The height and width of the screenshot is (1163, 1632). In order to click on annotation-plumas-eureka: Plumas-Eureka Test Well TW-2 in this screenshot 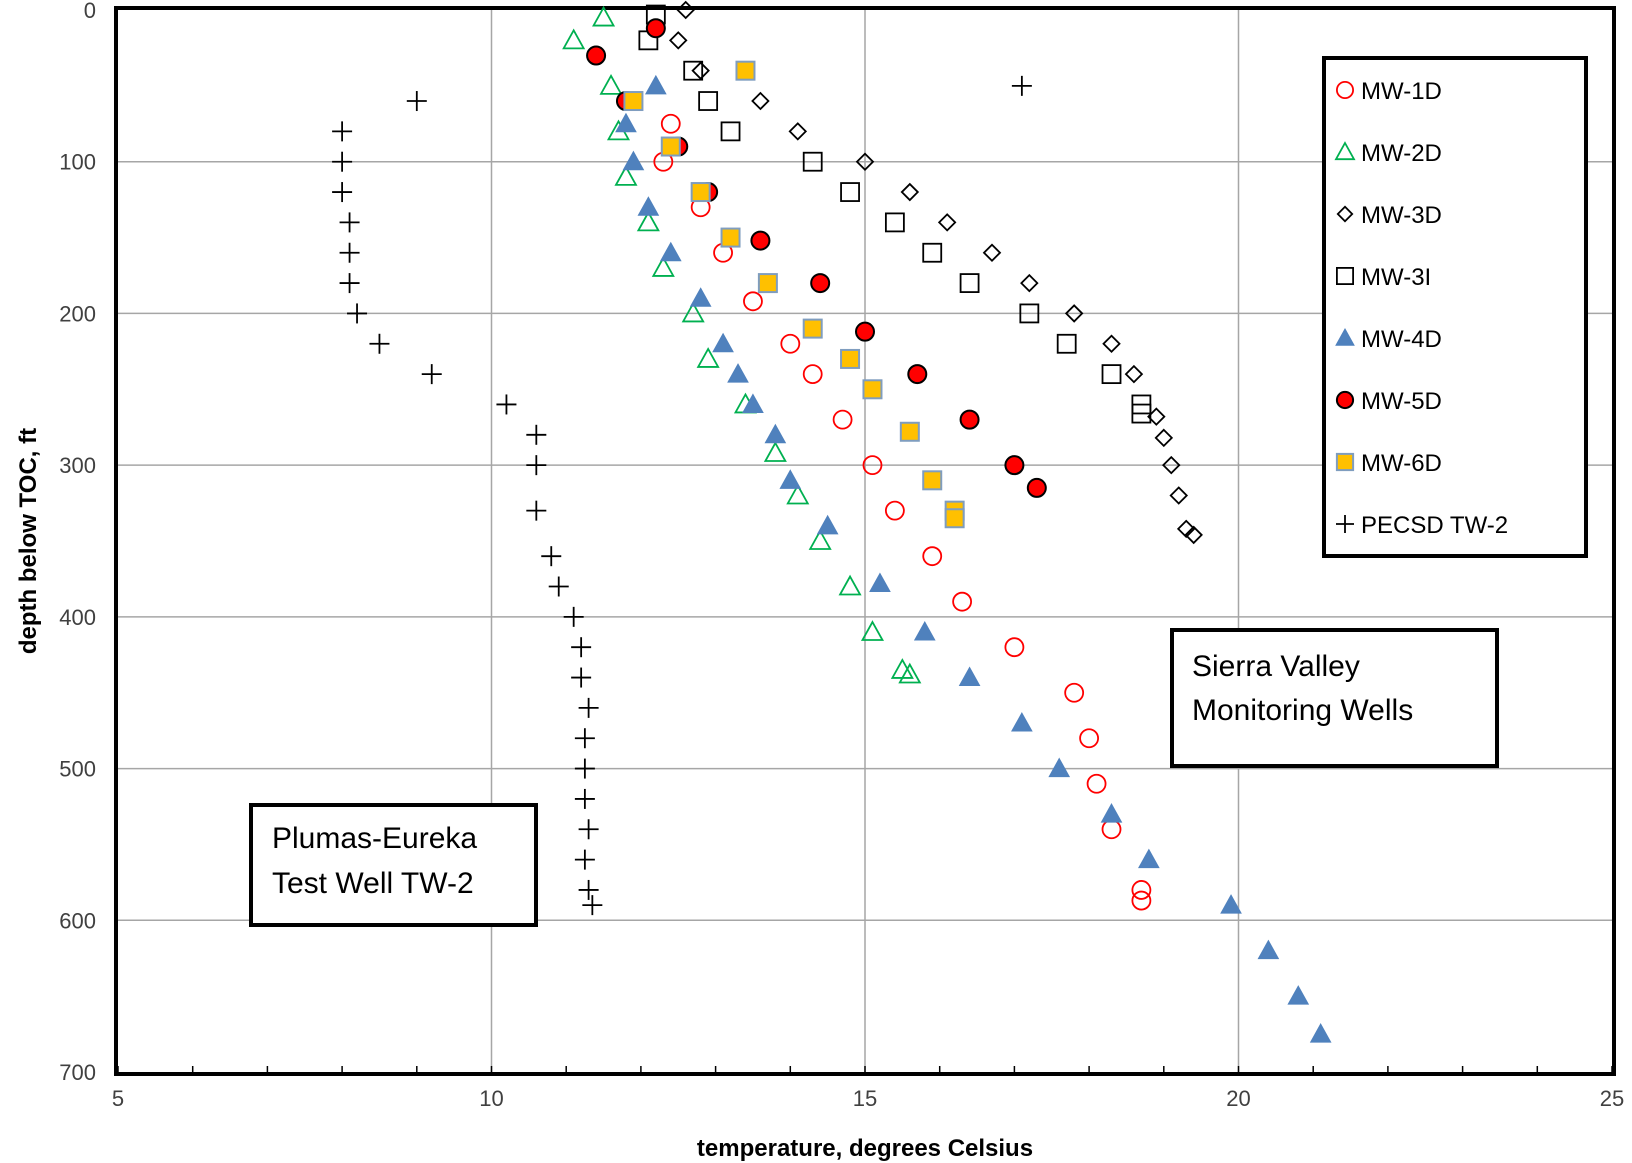, I will do `click(393, 865)`.